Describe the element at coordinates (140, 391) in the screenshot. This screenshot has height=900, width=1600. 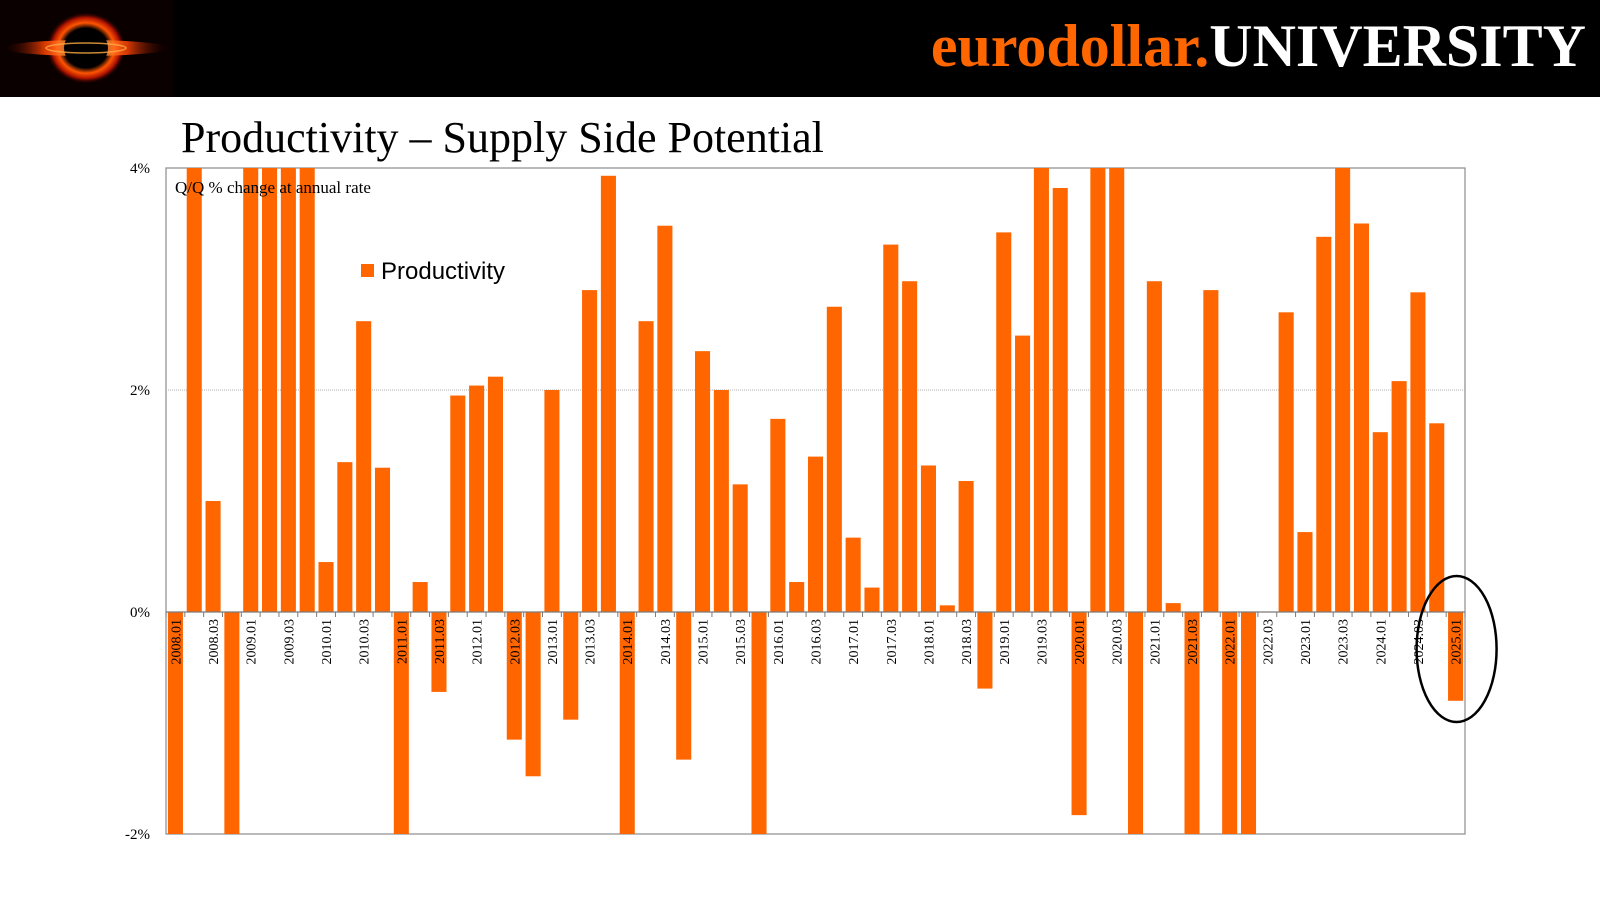
I see `y-tick-label: 2%` at that location.